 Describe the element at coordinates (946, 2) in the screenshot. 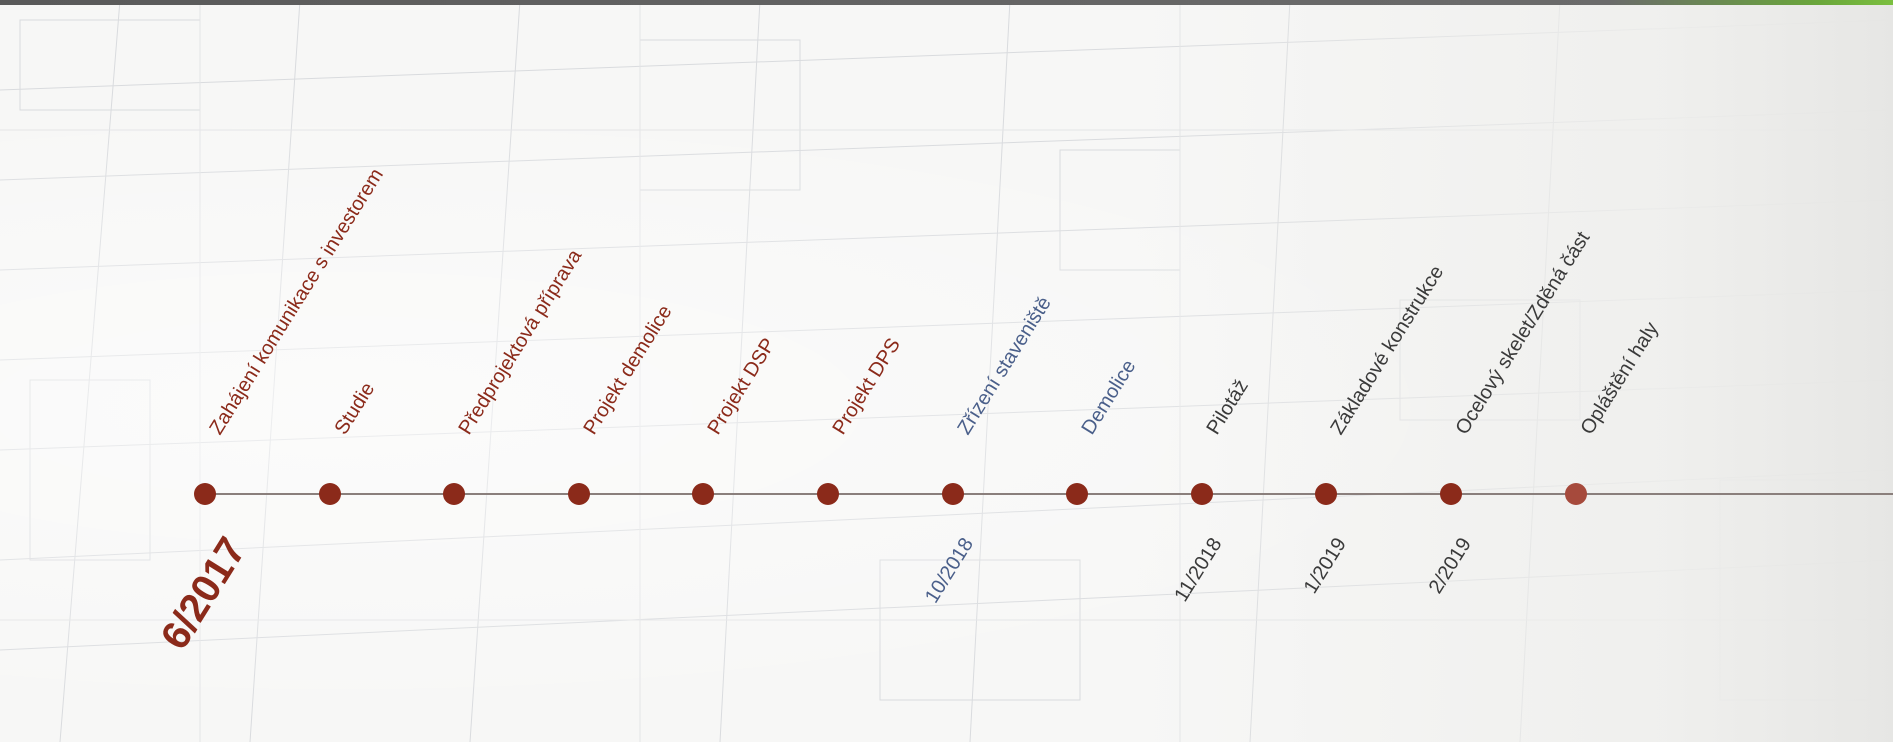

I see `top-border-bar` at that location.